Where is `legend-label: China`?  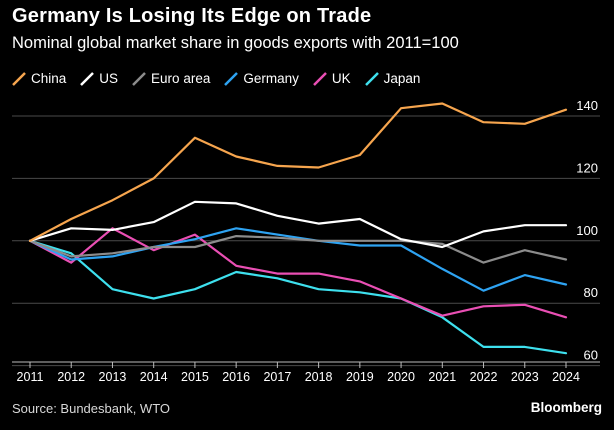 legend-label: China is located at coordinates (49, 78).